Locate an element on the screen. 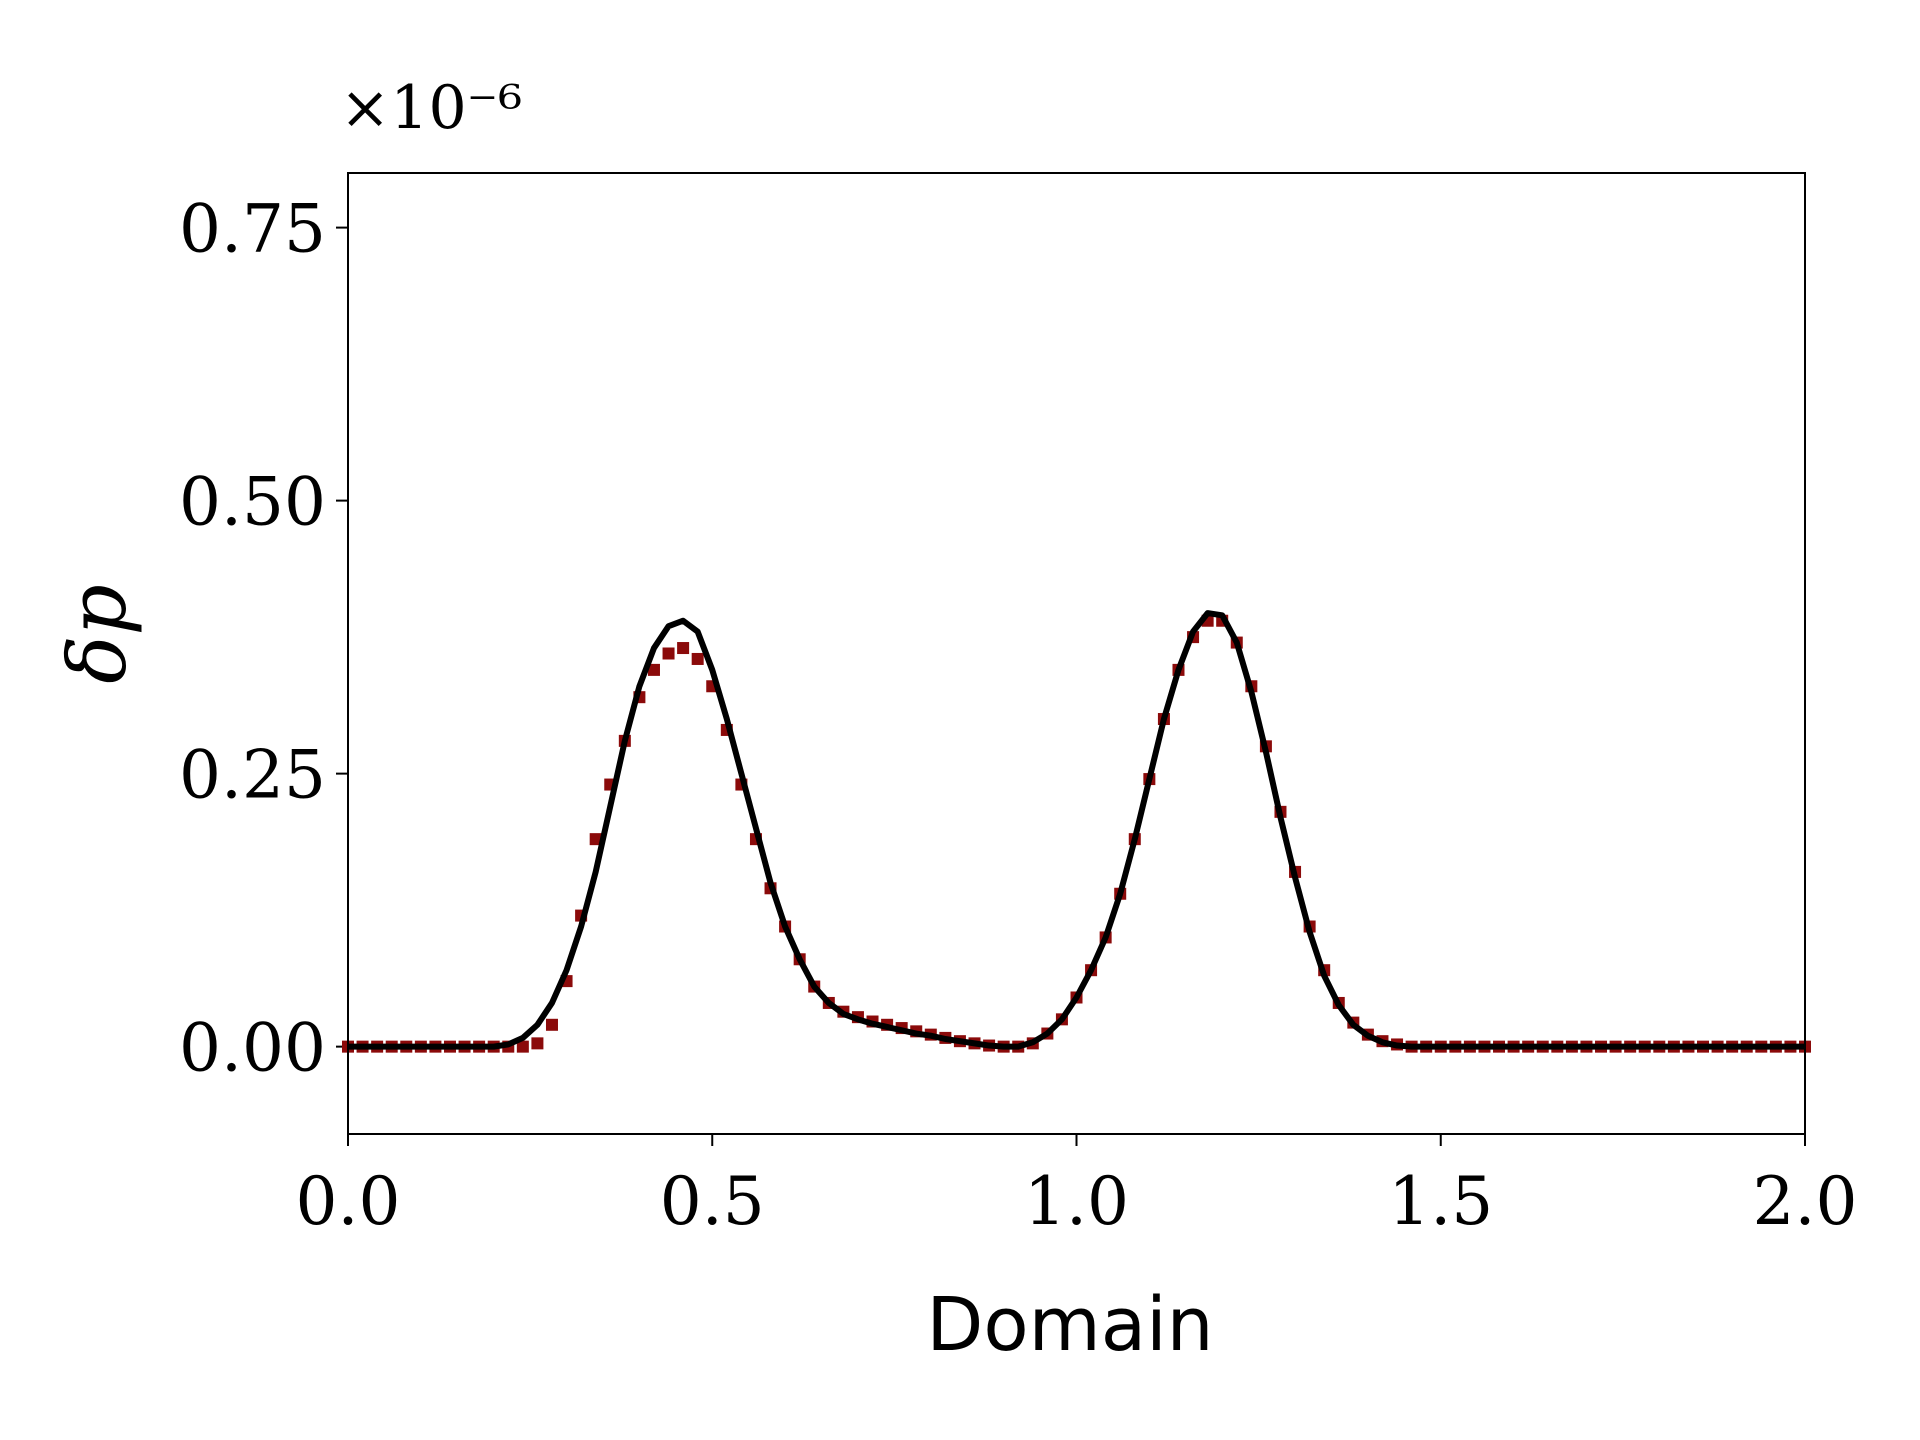 This screenshot has width=1920, height=1440. x-axis-label: Domain is located at coordinates (1069, 1325).